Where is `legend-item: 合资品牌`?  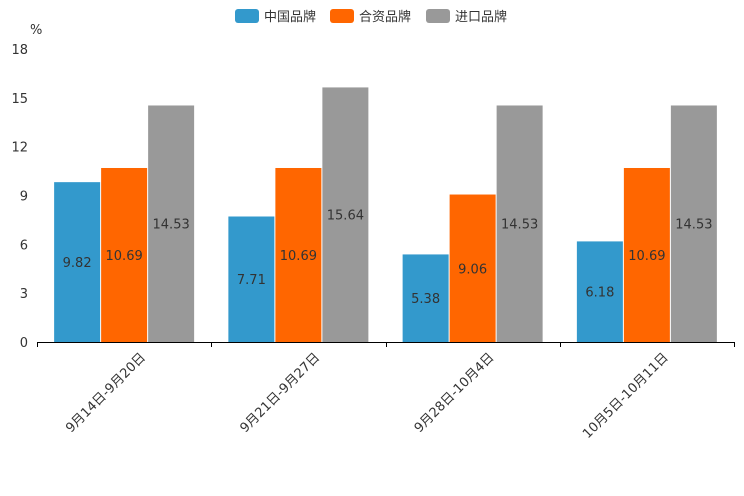 legend-item: 合资品牌 is located at coordinates (370, 17).